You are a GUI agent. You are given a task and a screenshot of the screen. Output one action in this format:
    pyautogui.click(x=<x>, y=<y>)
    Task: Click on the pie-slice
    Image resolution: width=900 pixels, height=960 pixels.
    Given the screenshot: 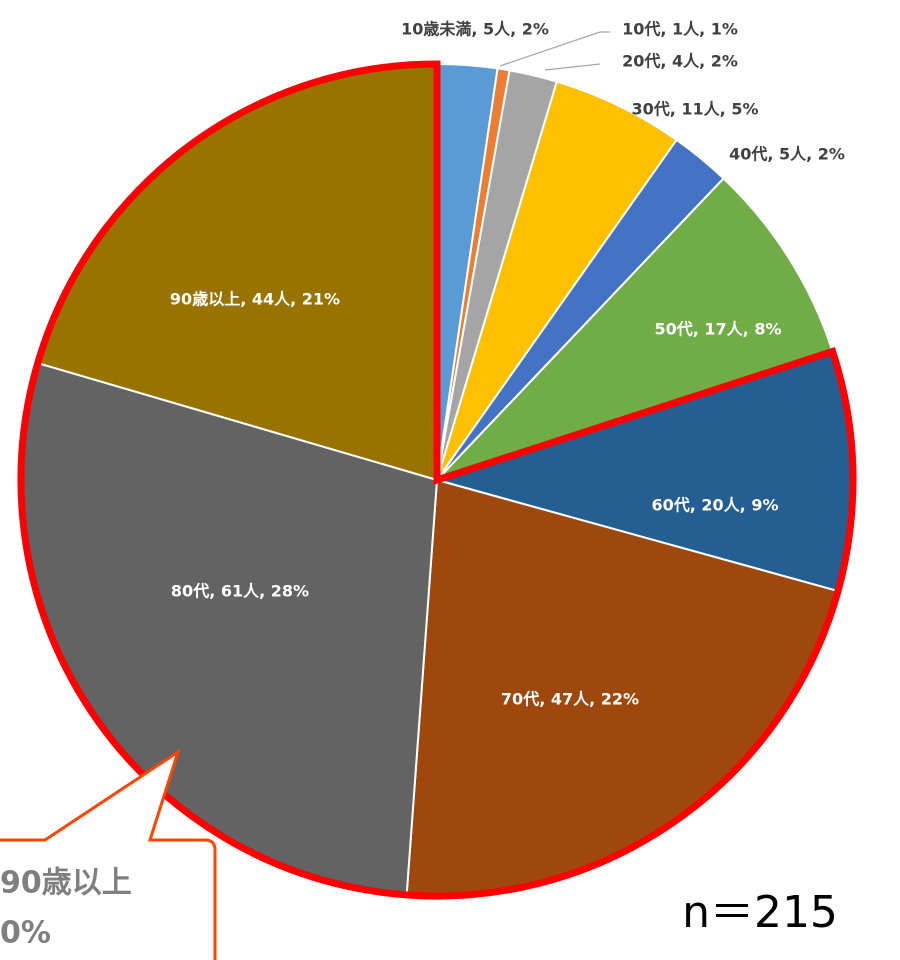 What is the action you would take?
    pyautogui.click(x=635, y=329)
    